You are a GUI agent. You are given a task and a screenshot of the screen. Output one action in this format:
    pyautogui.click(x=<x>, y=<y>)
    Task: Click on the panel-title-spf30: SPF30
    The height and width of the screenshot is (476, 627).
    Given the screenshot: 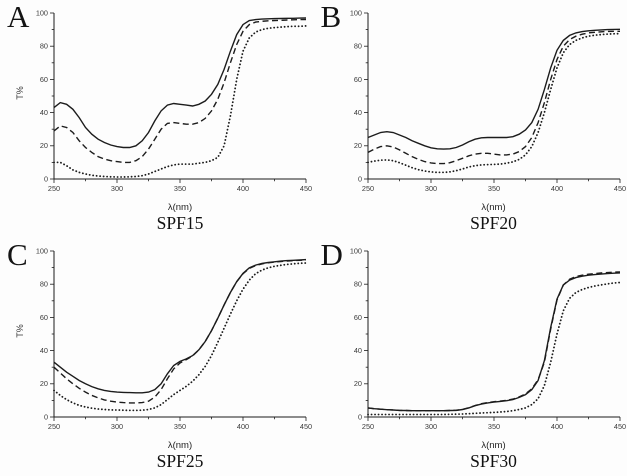 What is the action you would take?
    pyautogui.click(x=493, y=461)
    